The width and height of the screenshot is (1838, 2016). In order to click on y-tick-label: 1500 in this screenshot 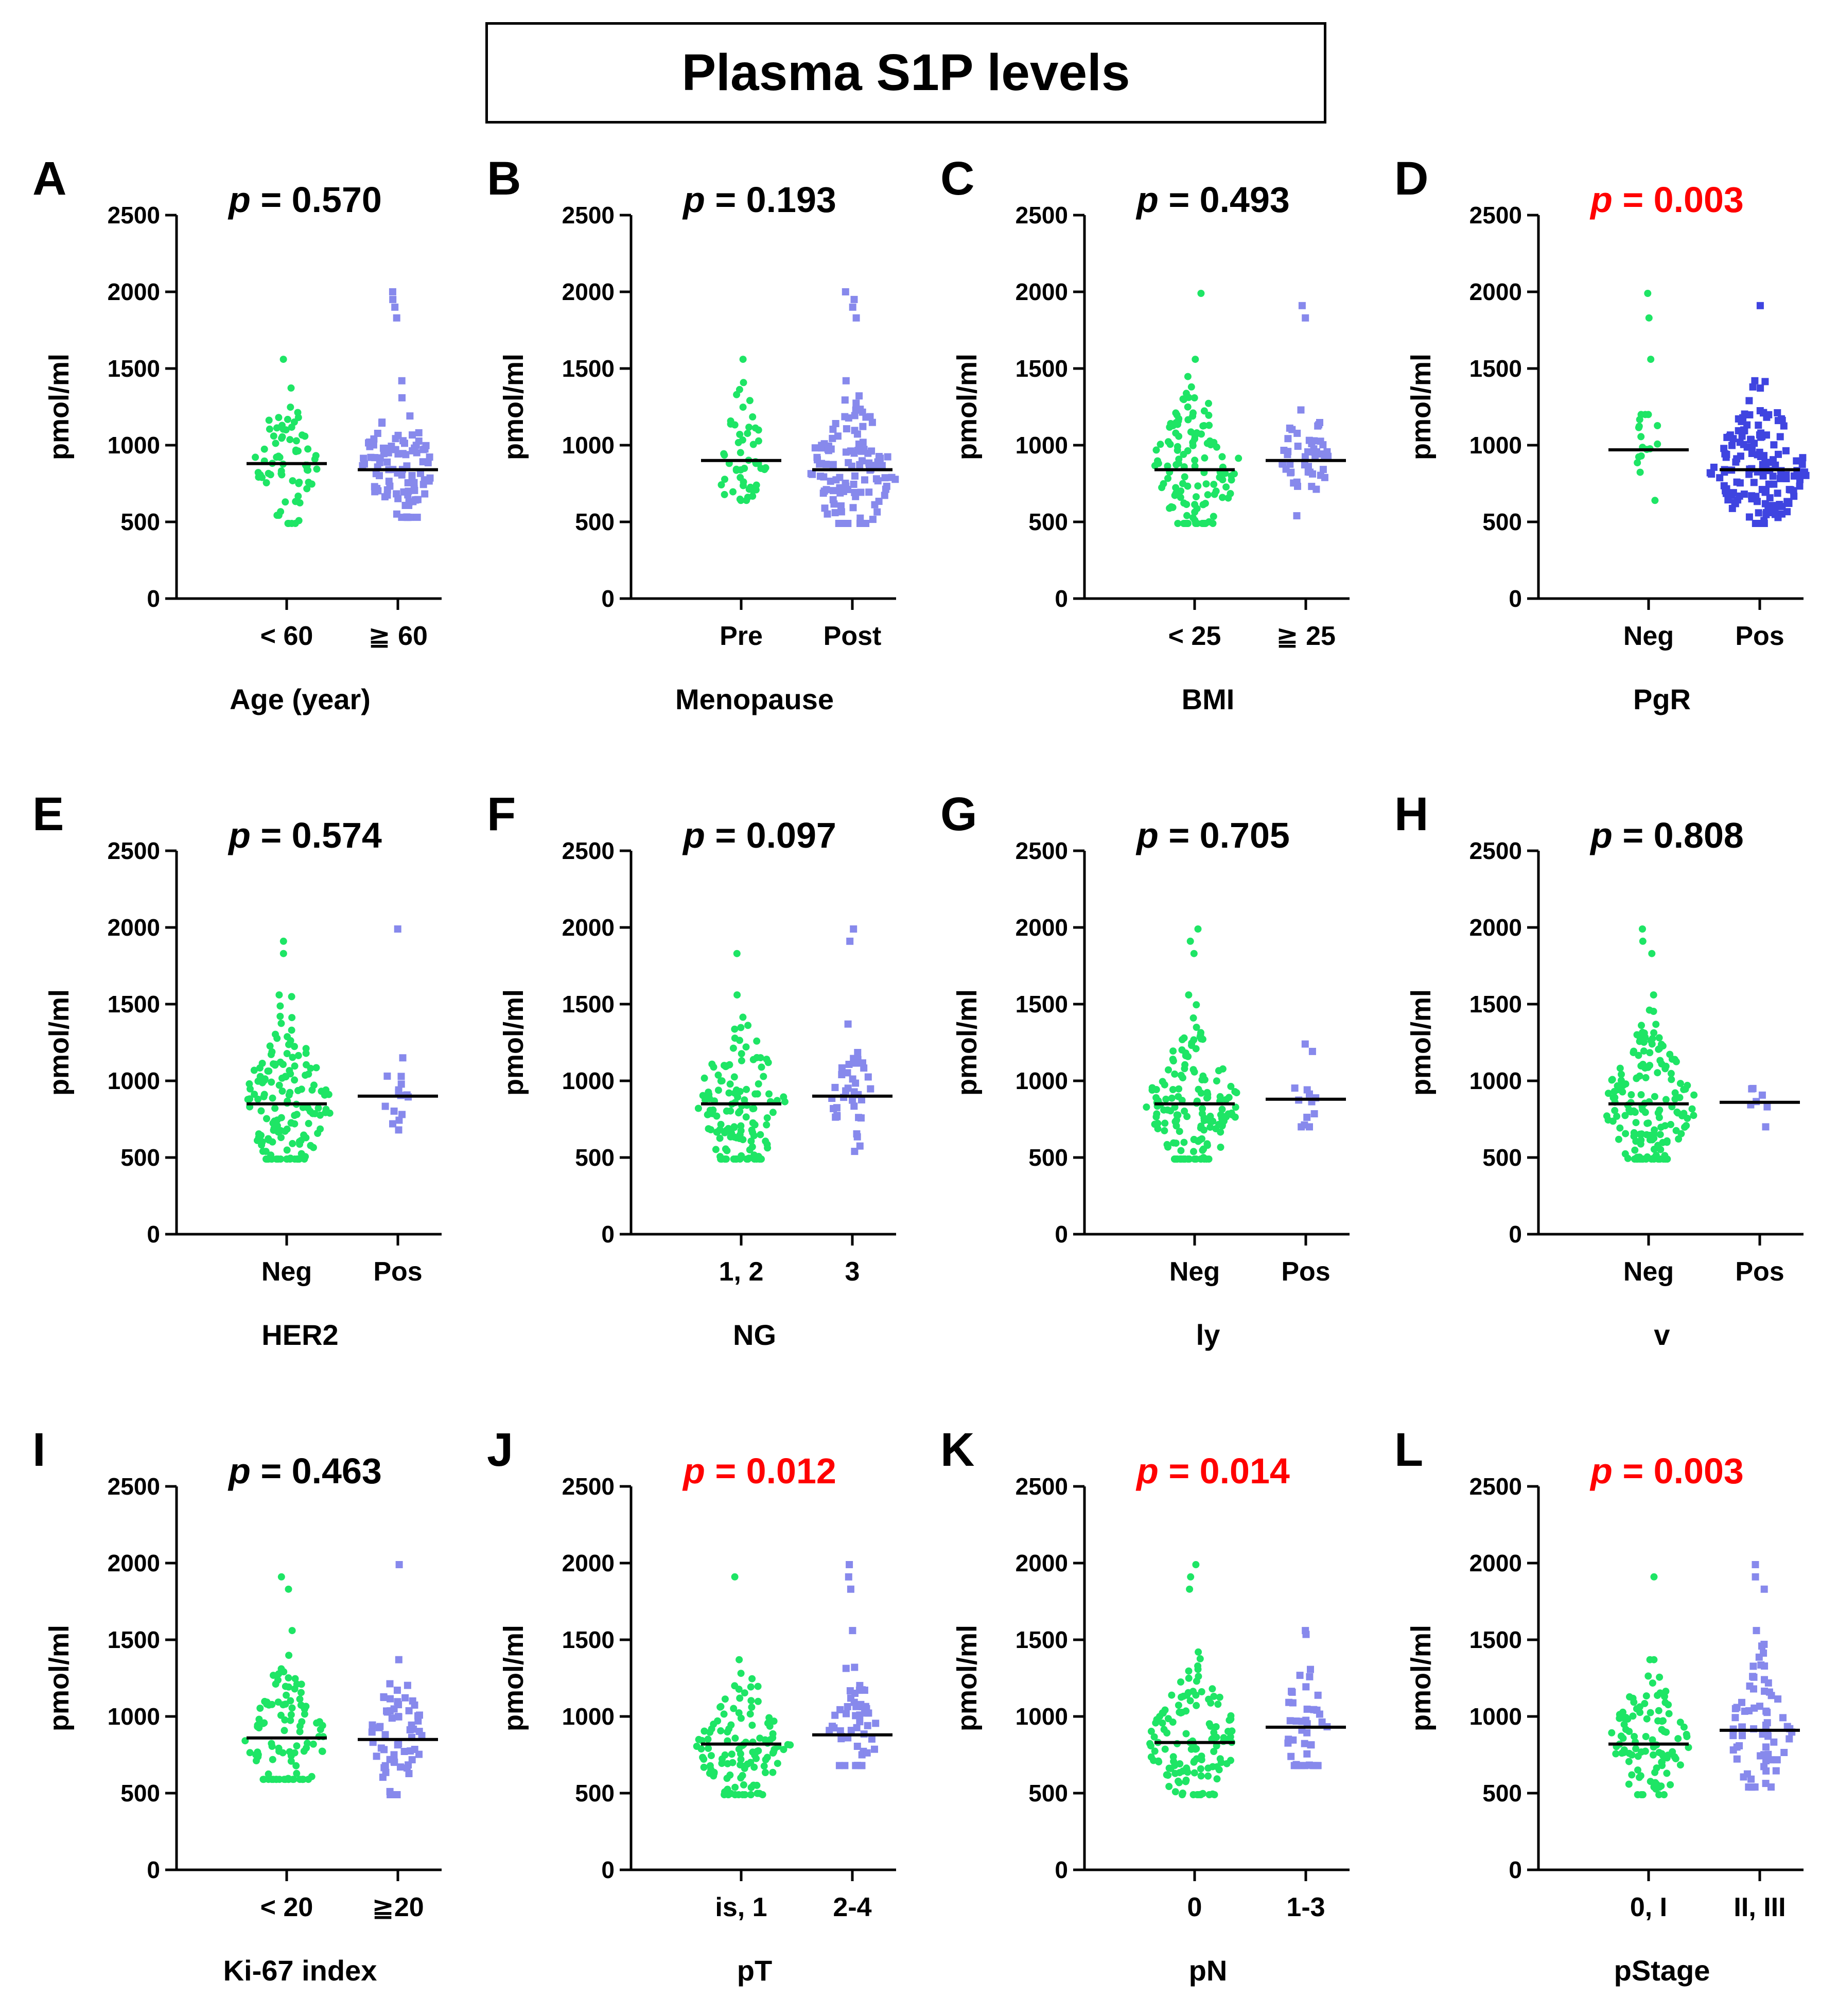, I will do `click(1496, 368)`.